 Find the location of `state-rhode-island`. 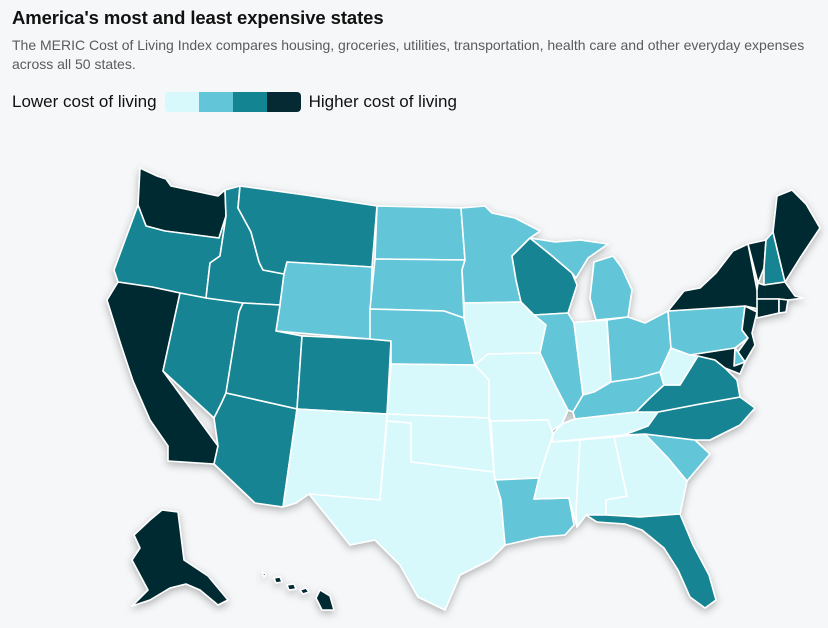

state-rhode-island is located at coordinates (783, 306).